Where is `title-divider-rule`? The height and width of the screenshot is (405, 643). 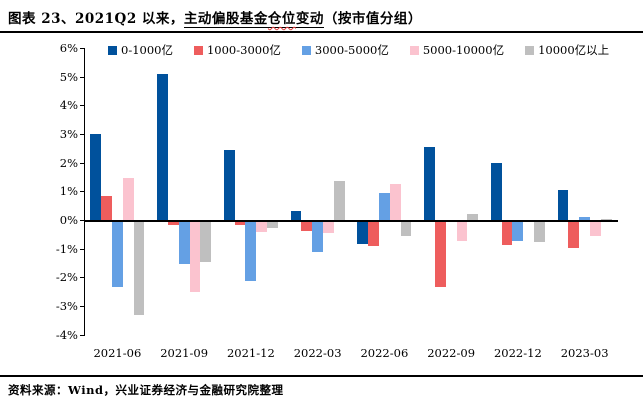 title-divider-rule is located at coordinates (321, 32).